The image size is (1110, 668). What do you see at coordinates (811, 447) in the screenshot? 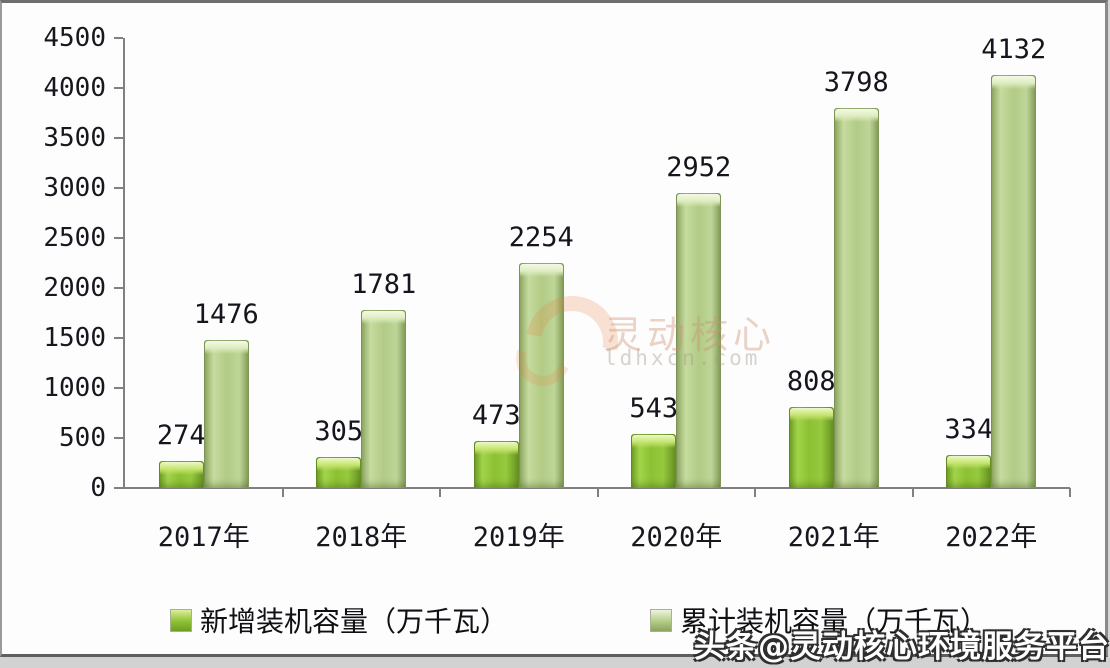
I see `bar-new-2021年` at bounding box center [811, 447].